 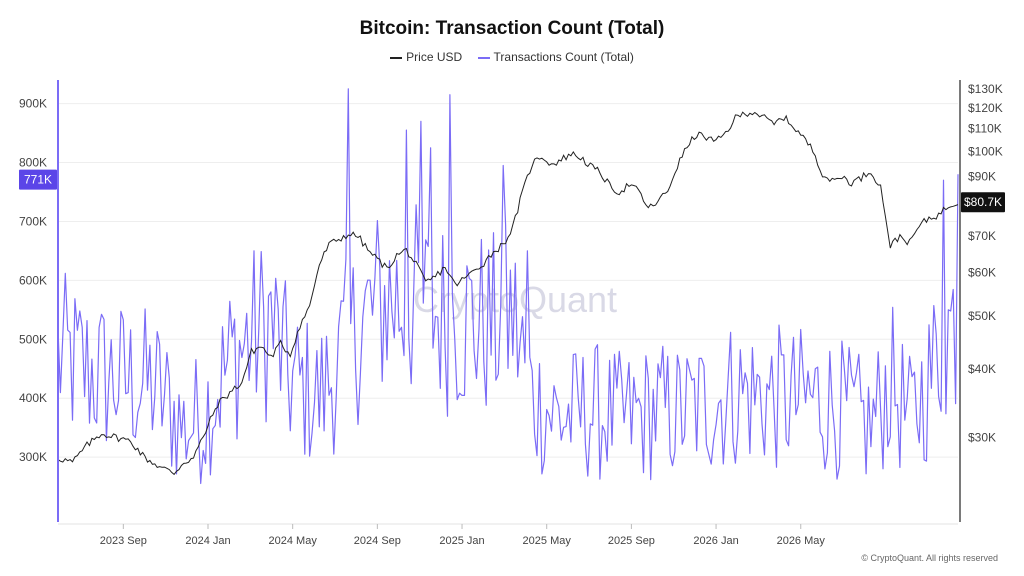 I want to click on transactions-last-value-label: 771K, so click(x=38, y=180).